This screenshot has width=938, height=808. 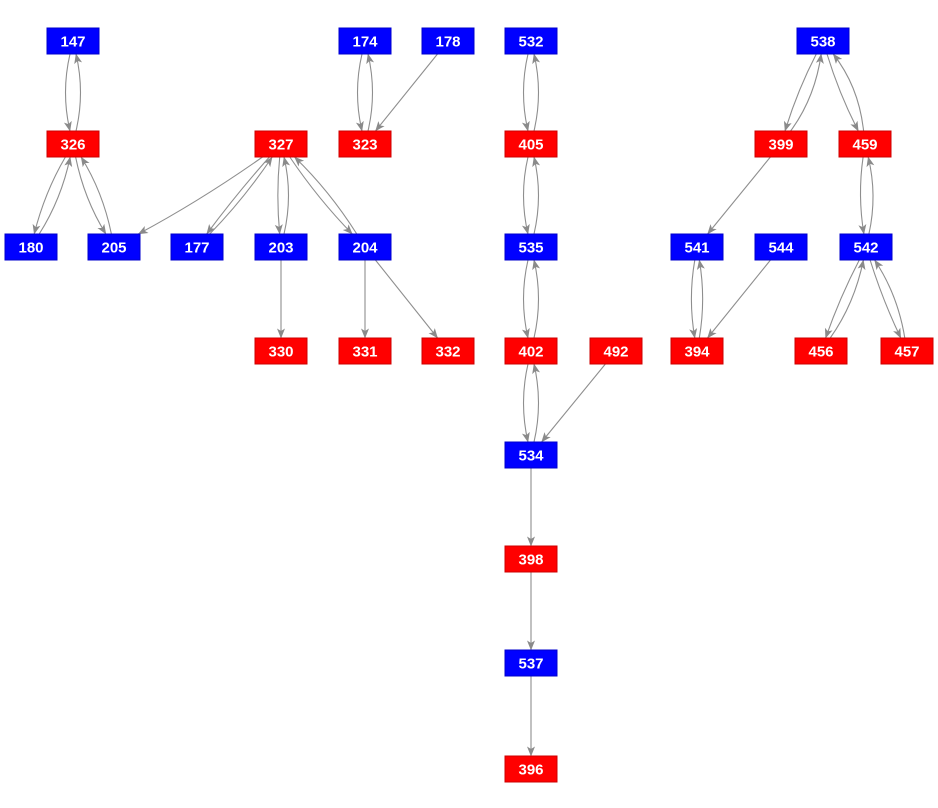 I want to click on node-label: 538, so click(x=822, y=42).